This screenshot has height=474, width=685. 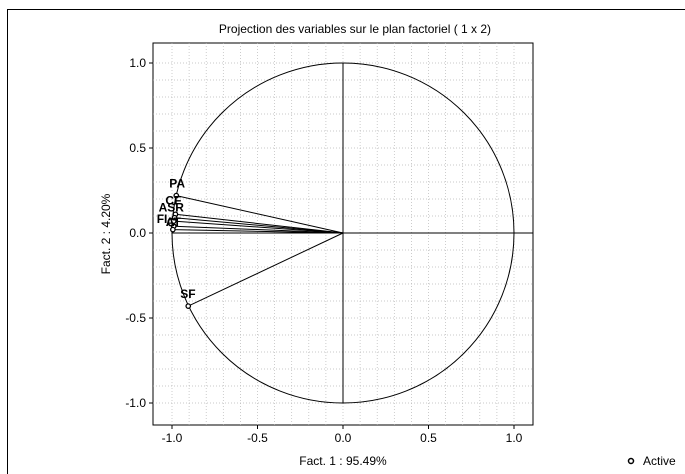 What do you see at coordinates (137, 148) in the screenshot?
I see `y-tick-label: 0.5` at bounding box center [137, 148].